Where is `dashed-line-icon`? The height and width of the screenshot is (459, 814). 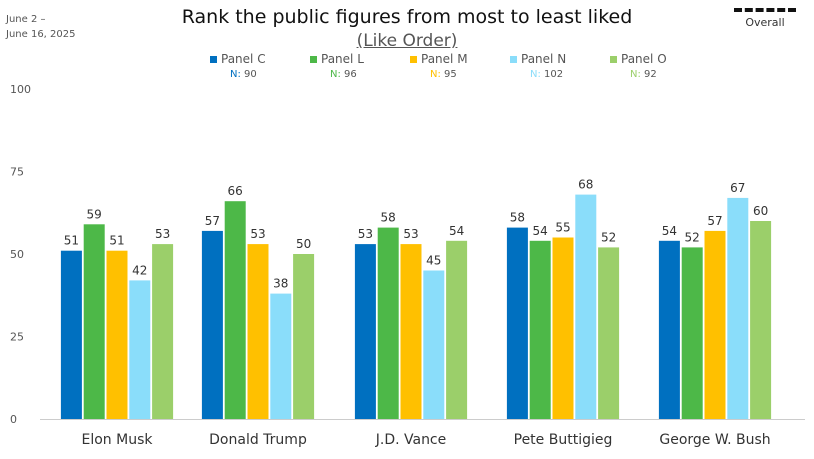
dashed-line-icon is located at coordinates (765, 10).